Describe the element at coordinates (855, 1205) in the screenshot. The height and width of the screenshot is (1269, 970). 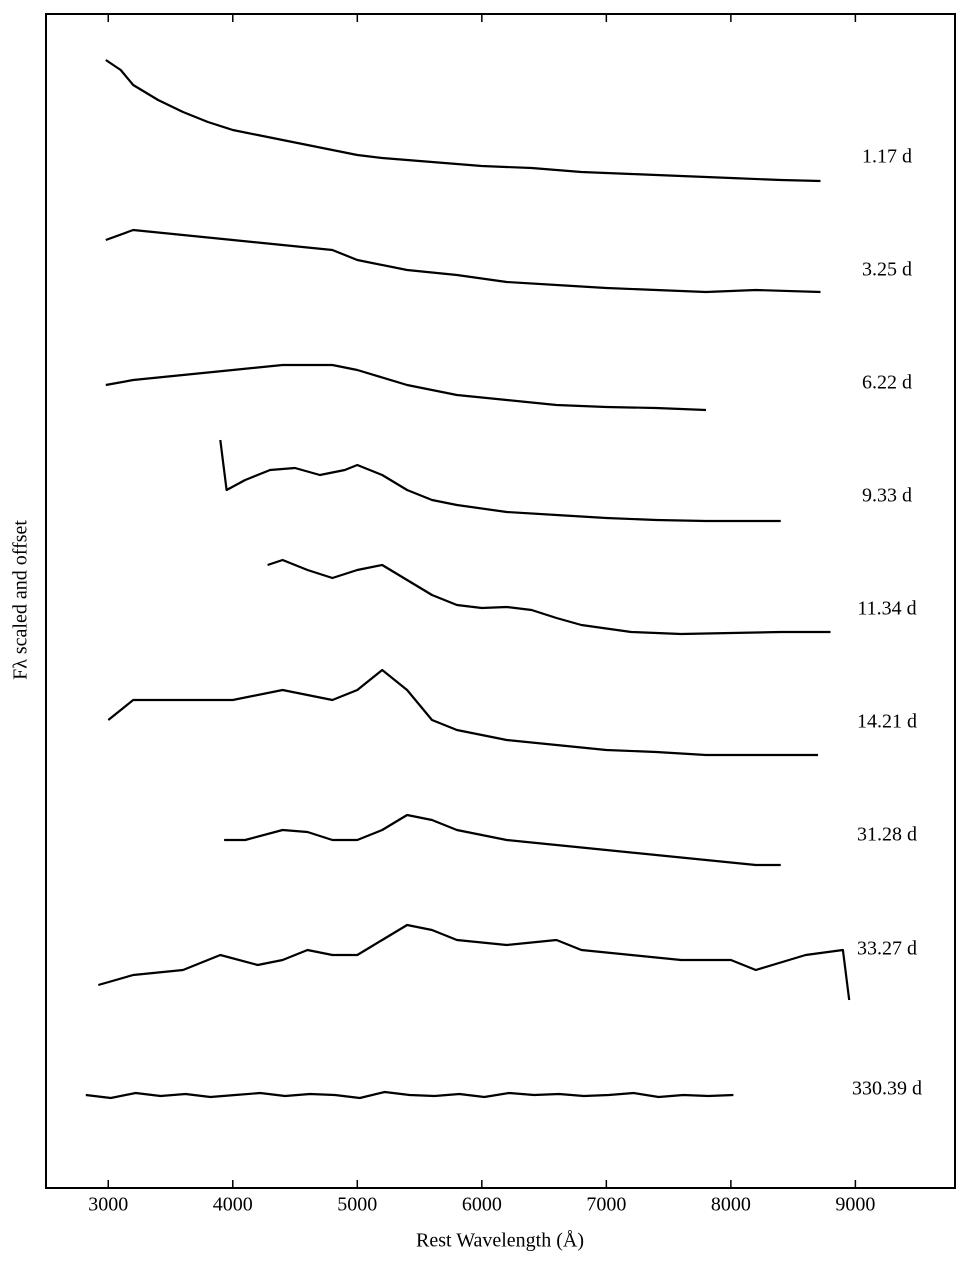
I see `x-tick-label: 9000` at that location.